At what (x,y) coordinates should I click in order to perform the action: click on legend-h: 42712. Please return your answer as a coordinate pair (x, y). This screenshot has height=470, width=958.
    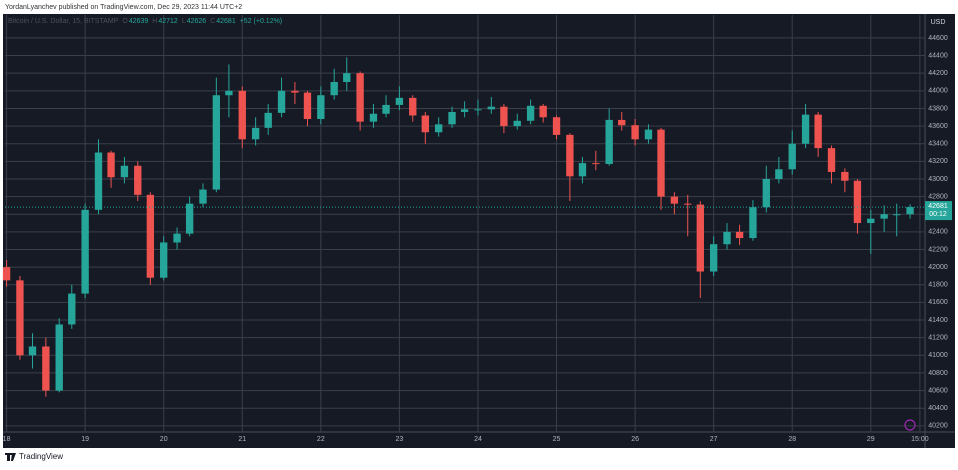
    Looking at the image, I should click on (168, 21).